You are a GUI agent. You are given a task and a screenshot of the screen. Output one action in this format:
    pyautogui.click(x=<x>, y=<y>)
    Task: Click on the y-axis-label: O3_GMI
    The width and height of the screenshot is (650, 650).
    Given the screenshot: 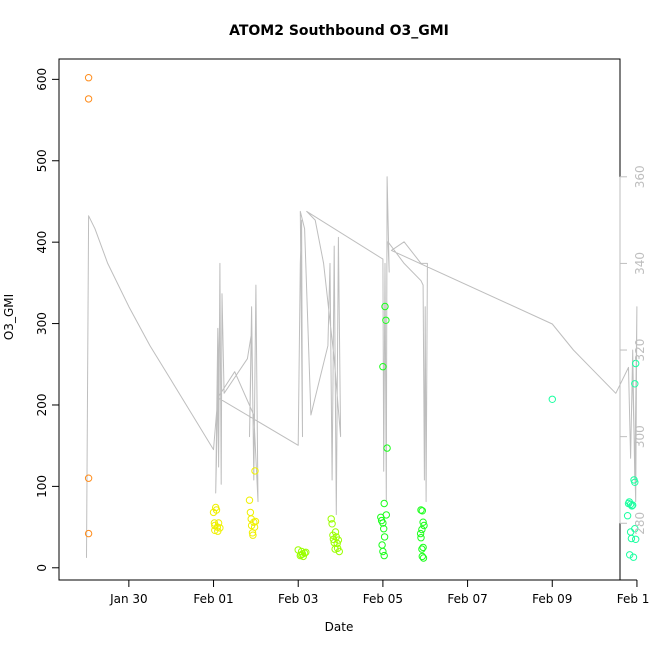 What is the action you would take?
    pyautogui.click(x=9, y=317)
    